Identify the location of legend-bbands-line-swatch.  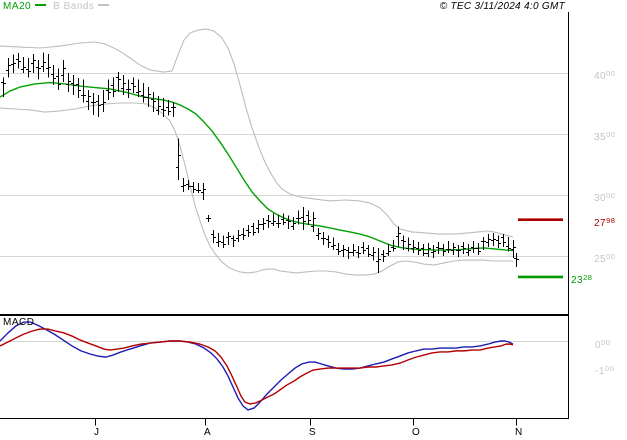
(104, 5).